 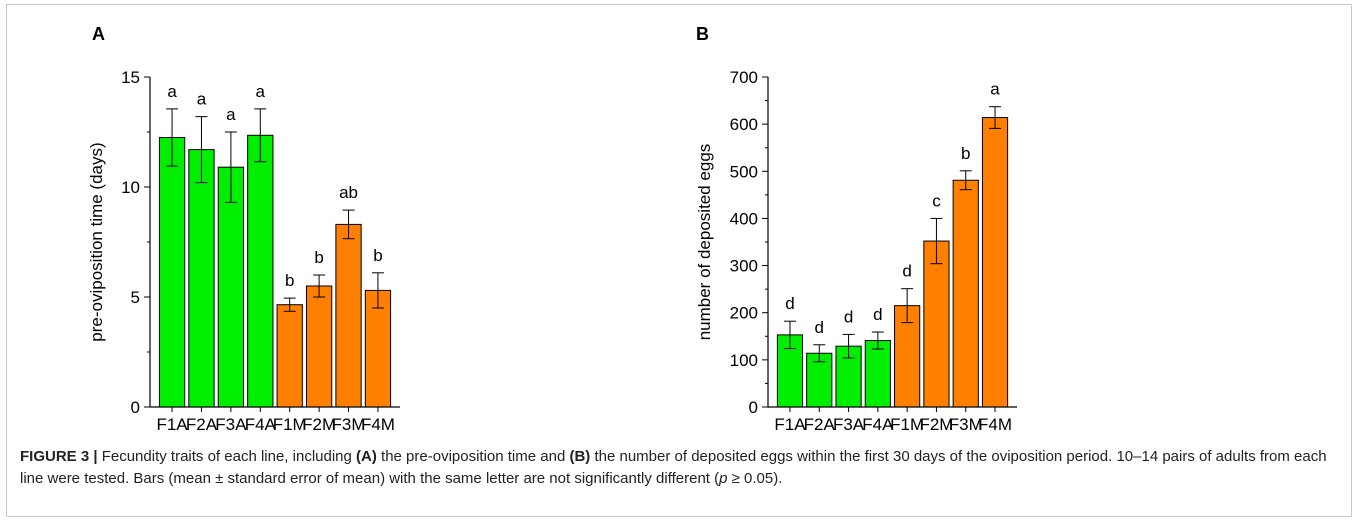 I want to click on panel-label: A, so click(x=98, y=34).